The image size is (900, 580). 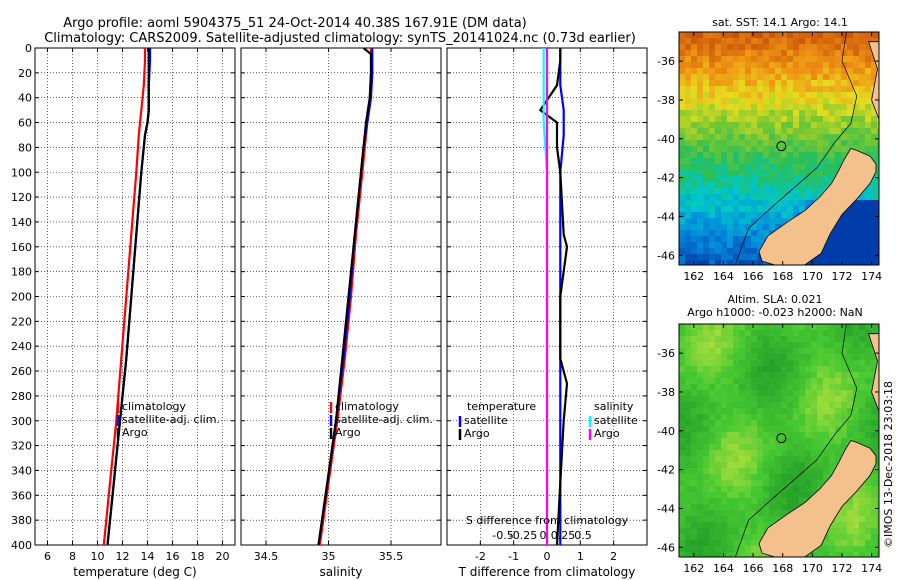 I want to click on x-tick-label: 16, so click(x=173, y=556).